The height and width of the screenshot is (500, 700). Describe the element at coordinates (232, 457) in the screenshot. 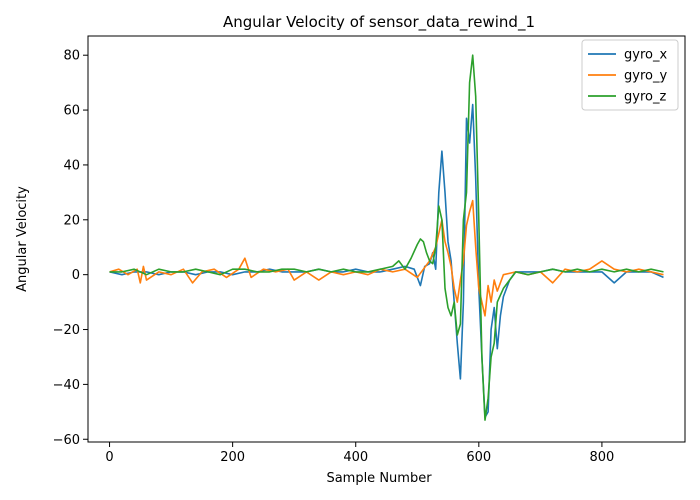

I see `x-tick-label: 200` at that location.